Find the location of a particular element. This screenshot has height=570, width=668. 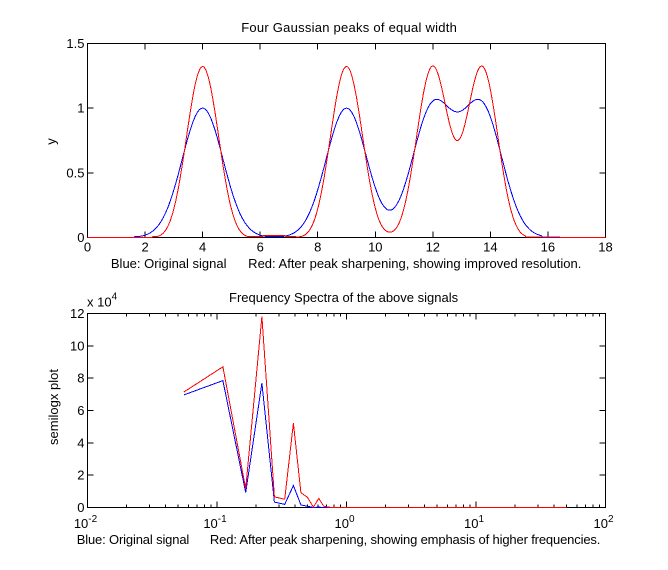

svg-text: 10² is located at coordinates (603, 522).